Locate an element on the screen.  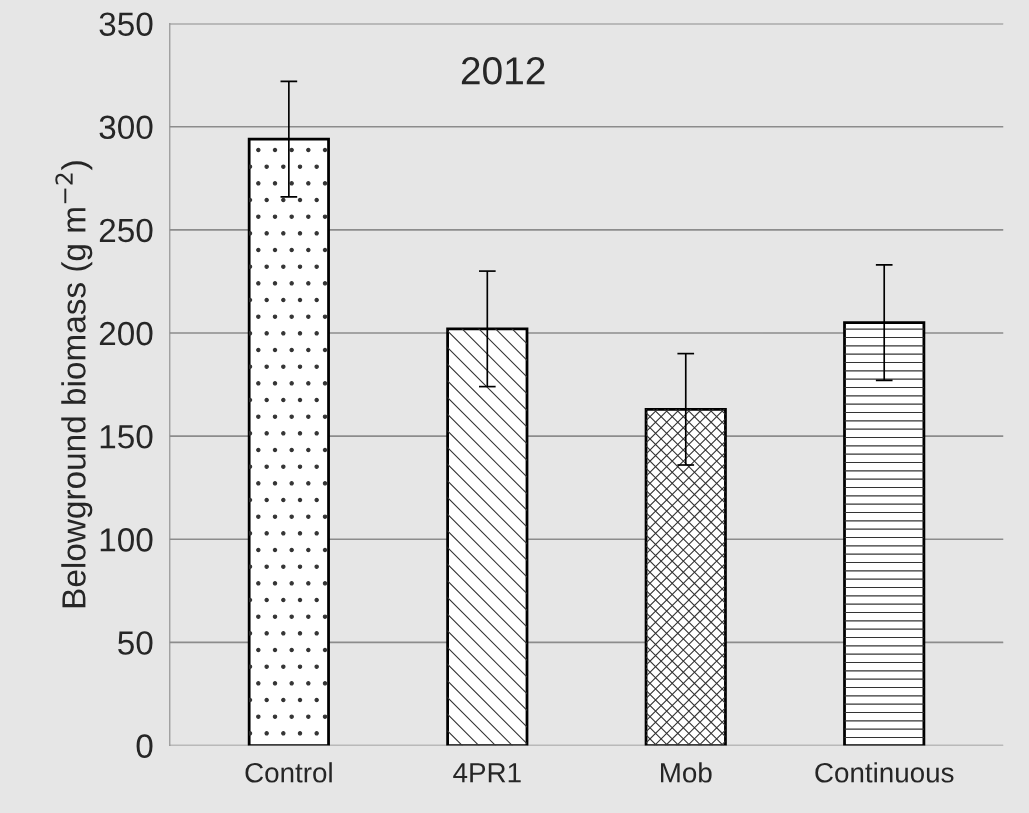
x-tick-label: 4PR1 is located at coordinates (487, 773).